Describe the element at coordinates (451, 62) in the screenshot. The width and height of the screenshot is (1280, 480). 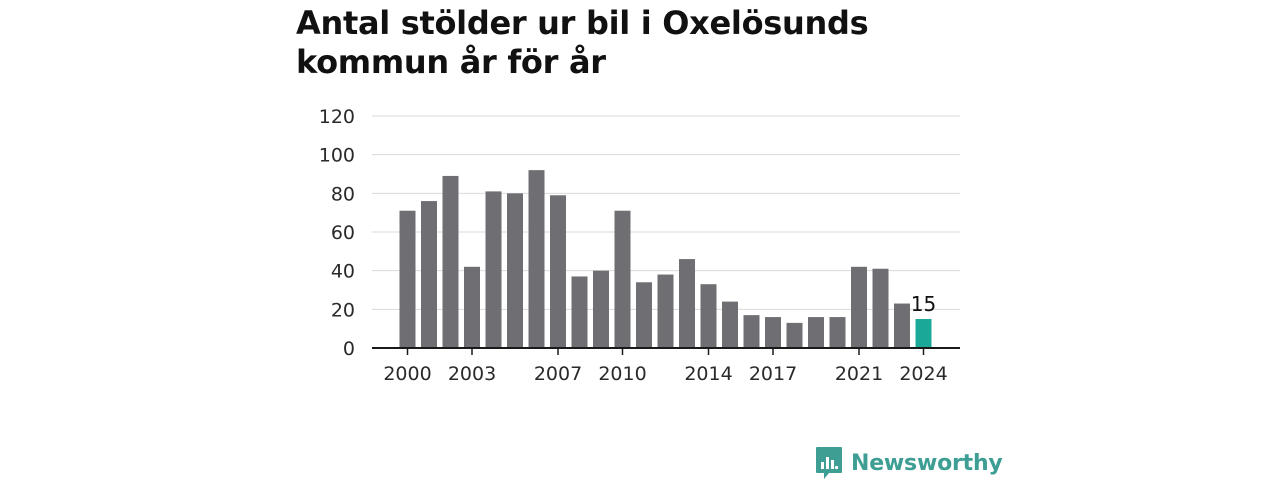
I see `title-line-2: kommun år för år` at that location.